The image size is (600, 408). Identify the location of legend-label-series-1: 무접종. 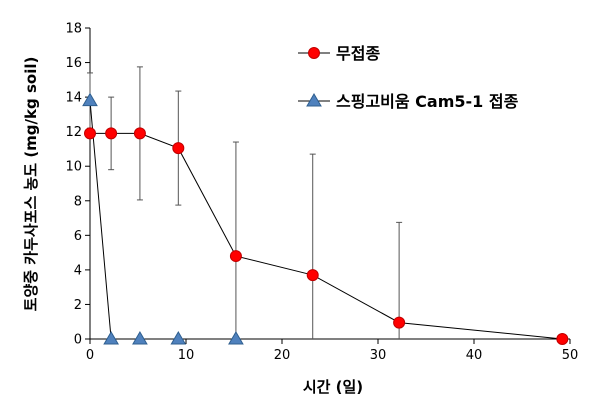
(358, 53).